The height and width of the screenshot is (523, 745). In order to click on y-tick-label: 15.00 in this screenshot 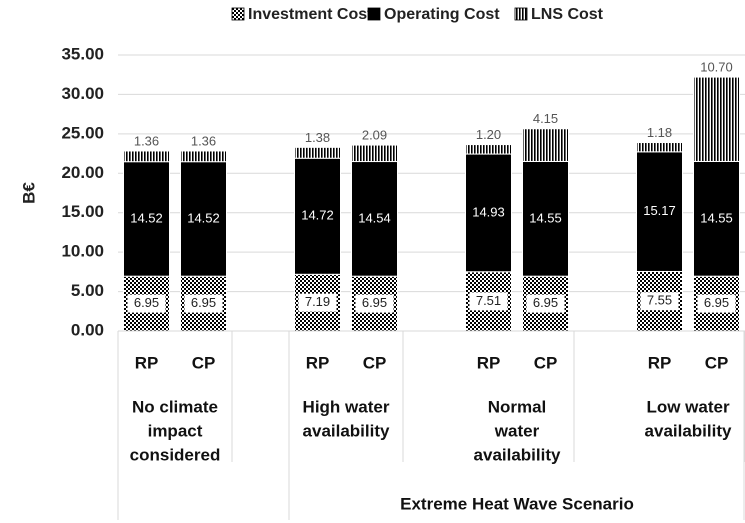, I will do `click(82, 211)`.